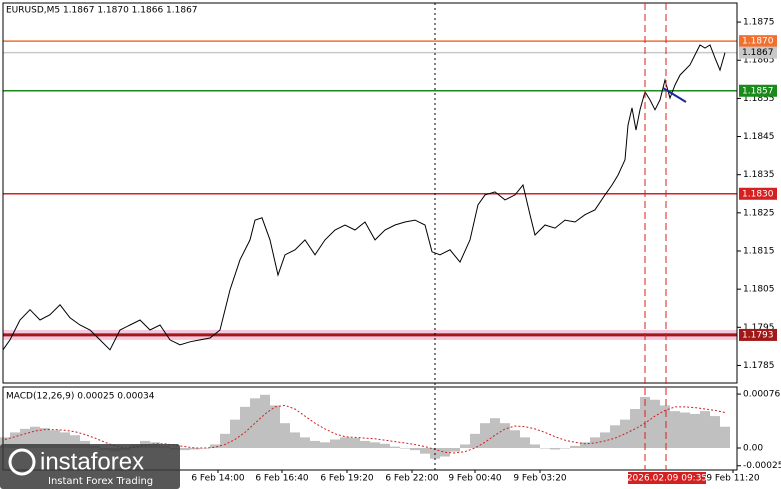  I want to click on level-label: 1.1793, so click(758, 335).